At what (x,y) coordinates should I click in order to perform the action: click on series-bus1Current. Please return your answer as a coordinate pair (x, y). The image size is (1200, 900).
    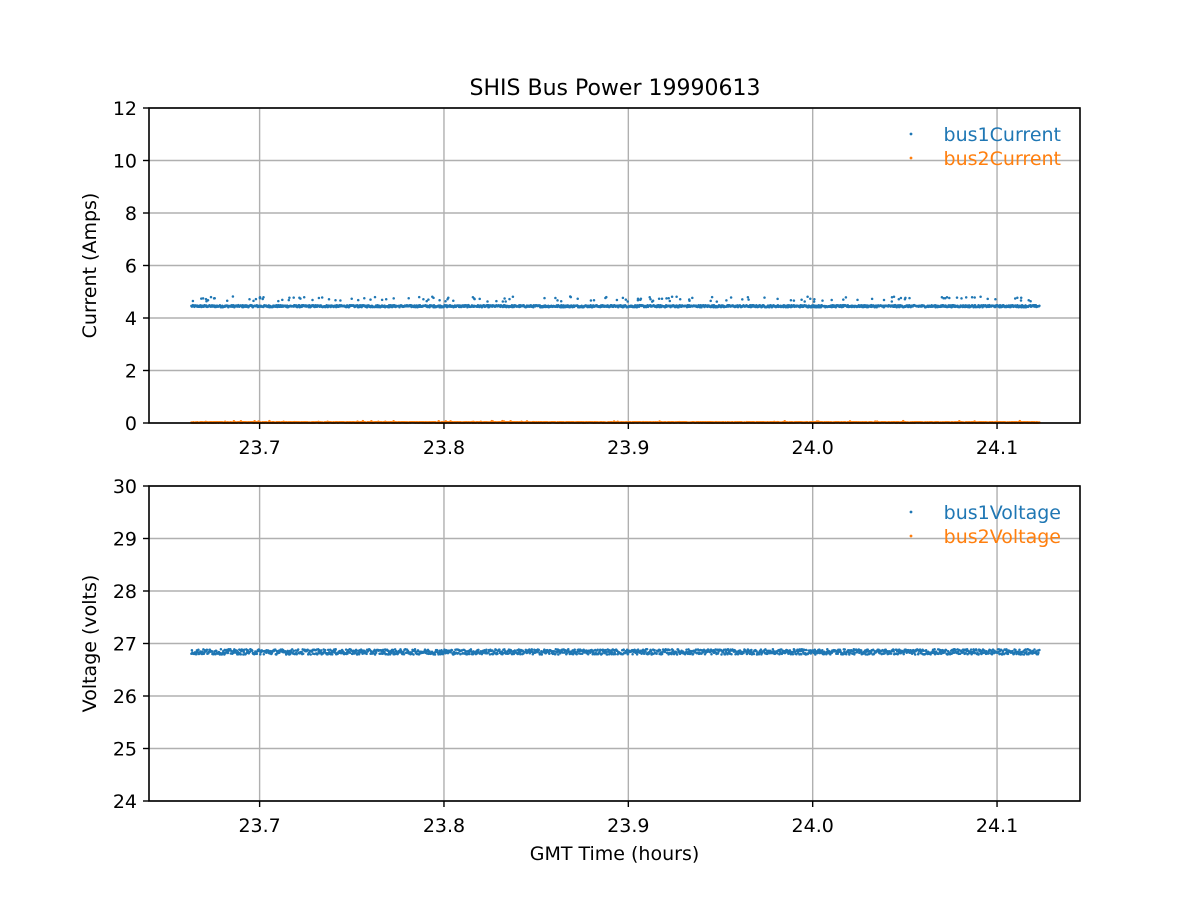
    Looking at the image, I should click on (615, 302).